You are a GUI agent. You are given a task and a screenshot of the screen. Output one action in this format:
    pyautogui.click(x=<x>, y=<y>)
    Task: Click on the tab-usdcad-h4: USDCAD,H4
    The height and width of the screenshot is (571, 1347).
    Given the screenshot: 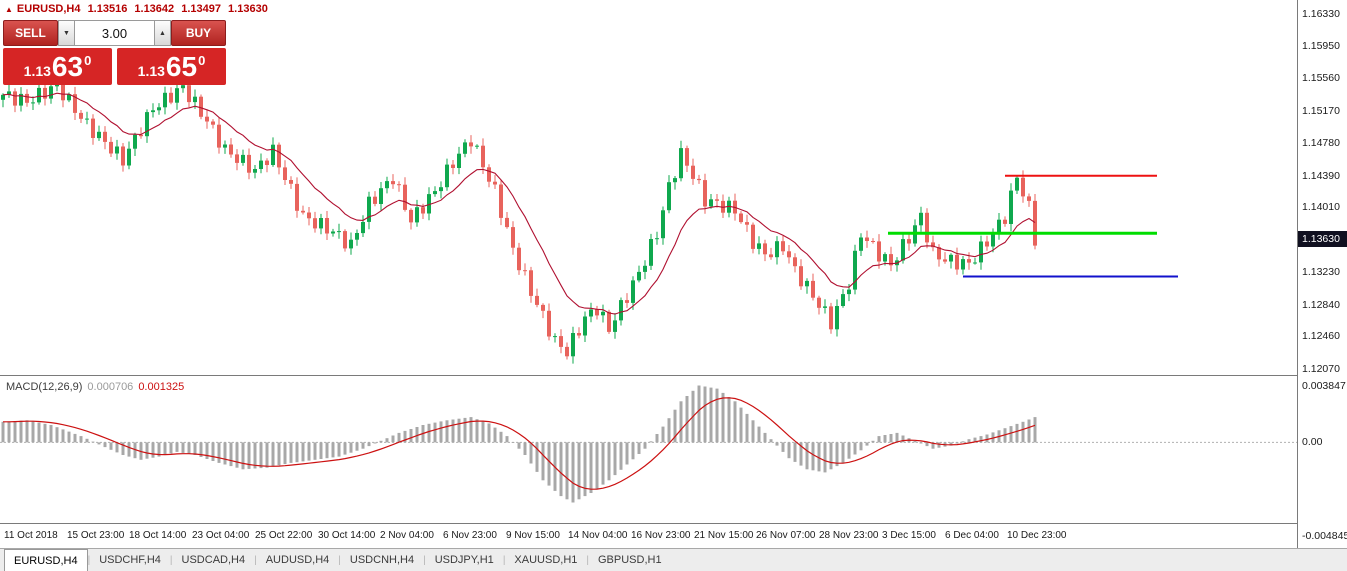 What is the action you would take?
    pyautogui.click(x=213, y=560)
    